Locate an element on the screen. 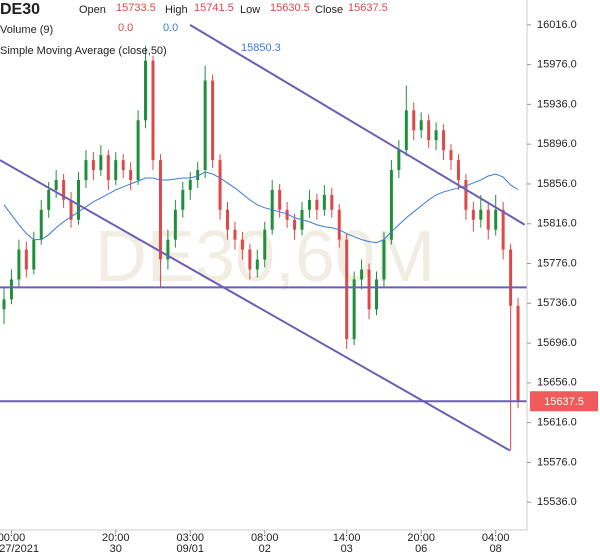 Image resolution: width=600 pixels, height=558 pixels. price-tag is located at coordinates (564, 401).